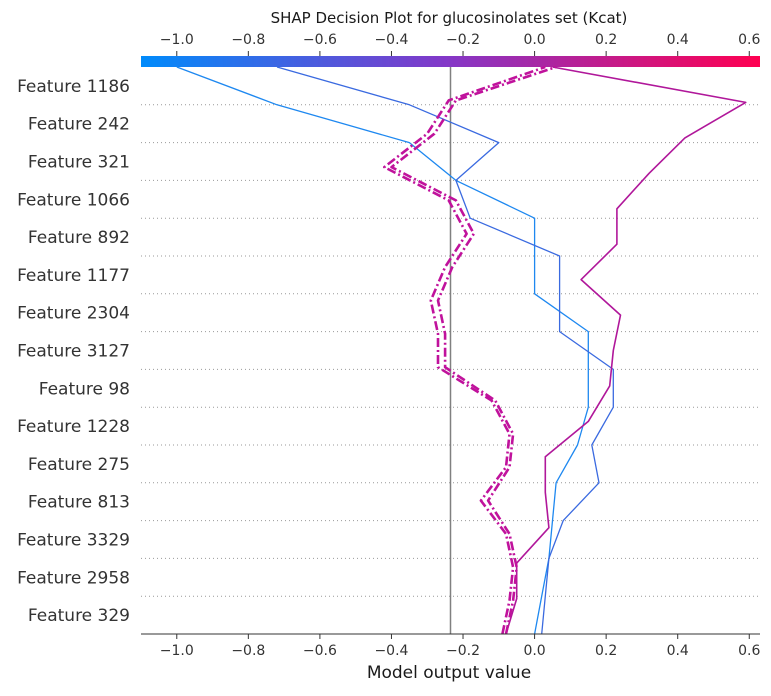 The height and width of the screenshot is (696, 771). I want to click on top-tick-label: −0.2, so click(463, 40).